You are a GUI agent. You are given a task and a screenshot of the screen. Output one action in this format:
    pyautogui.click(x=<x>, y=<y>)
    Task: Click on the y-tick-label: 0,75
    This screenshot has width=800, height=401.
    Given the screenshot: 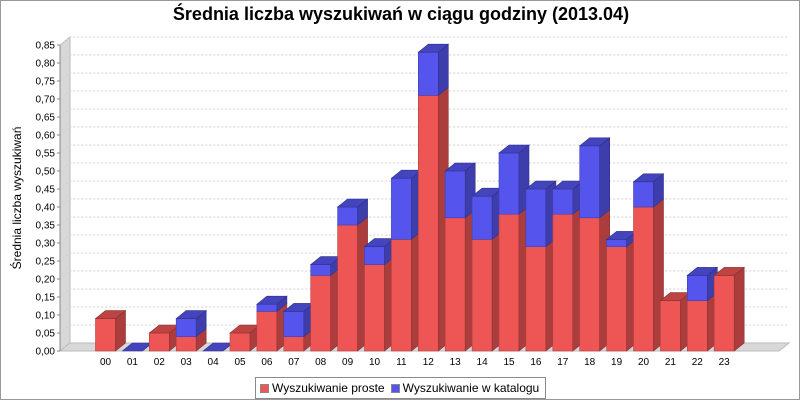 What is the action you would take?
    pyautogui.click(x=46, y=82)
    